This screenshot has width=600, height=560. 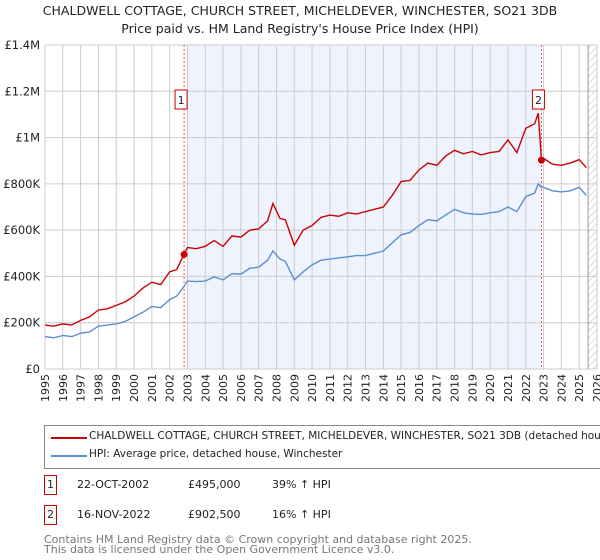 What do you see at coordinates (21, 184) in the screenshot?
I see `y-tick-label: £800K` at bounding box center [21, 184].